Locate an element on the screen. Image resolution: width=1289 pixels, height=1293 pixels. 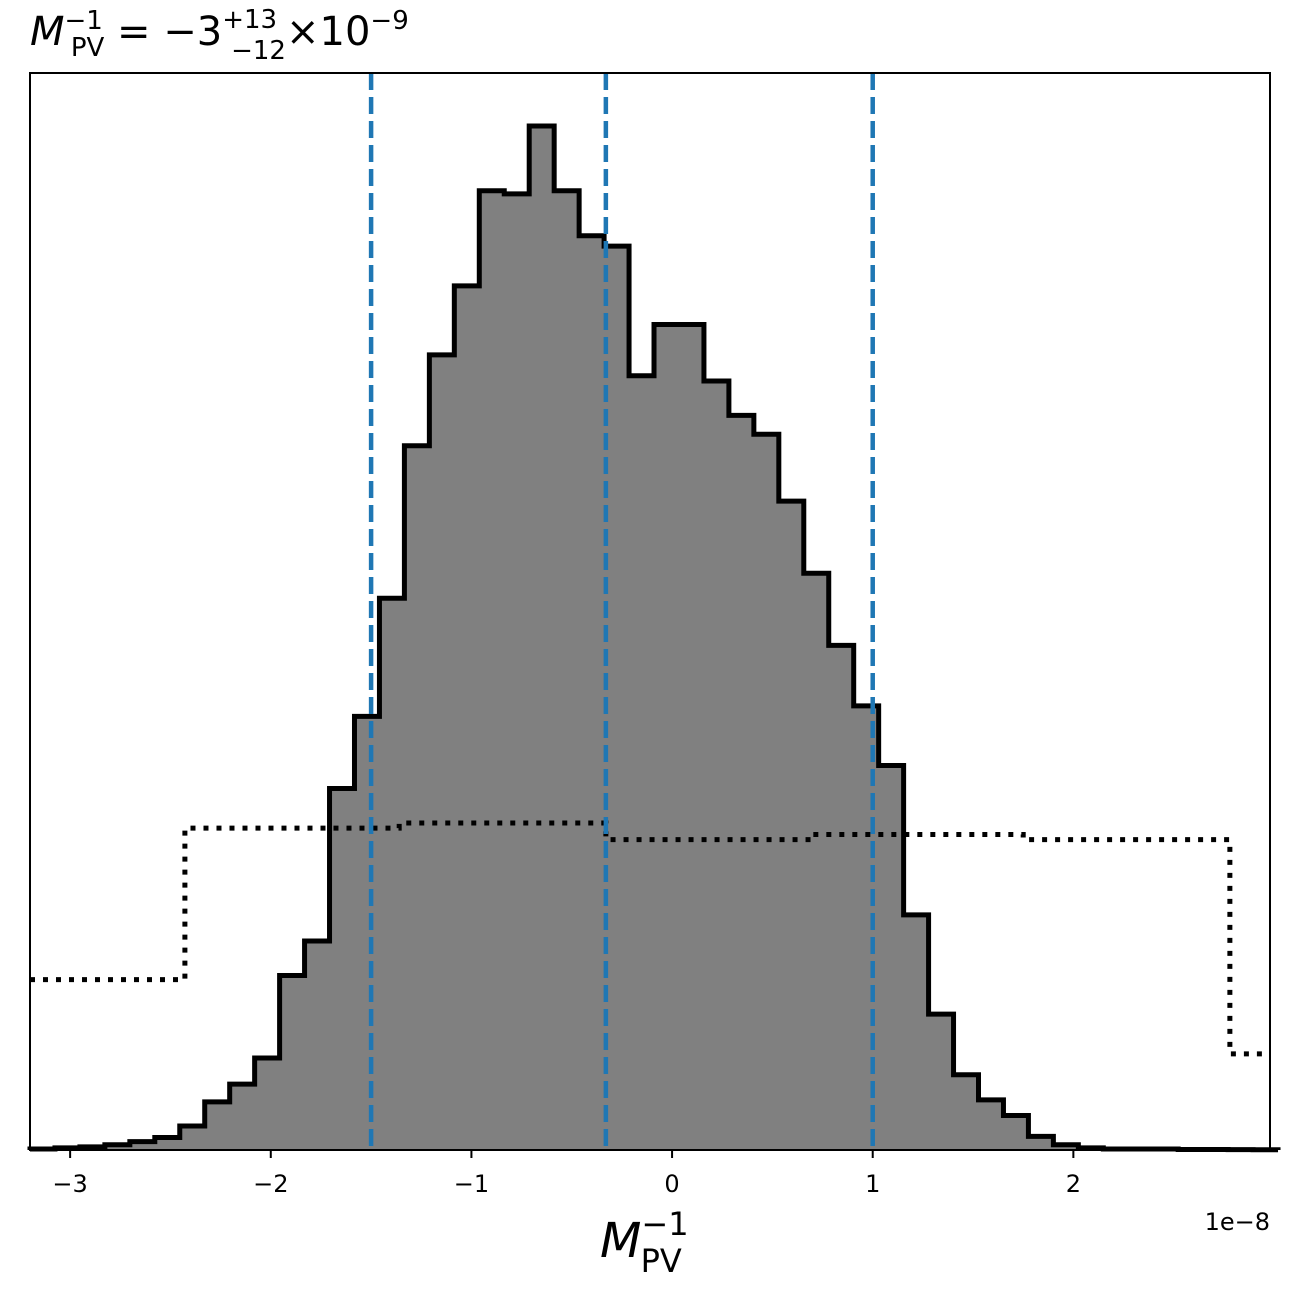
svg-text:M−1PV = −3+13−12×10−9: M−1 PV = −3+13 −12×10−9 is located at coordinates (219, 35).